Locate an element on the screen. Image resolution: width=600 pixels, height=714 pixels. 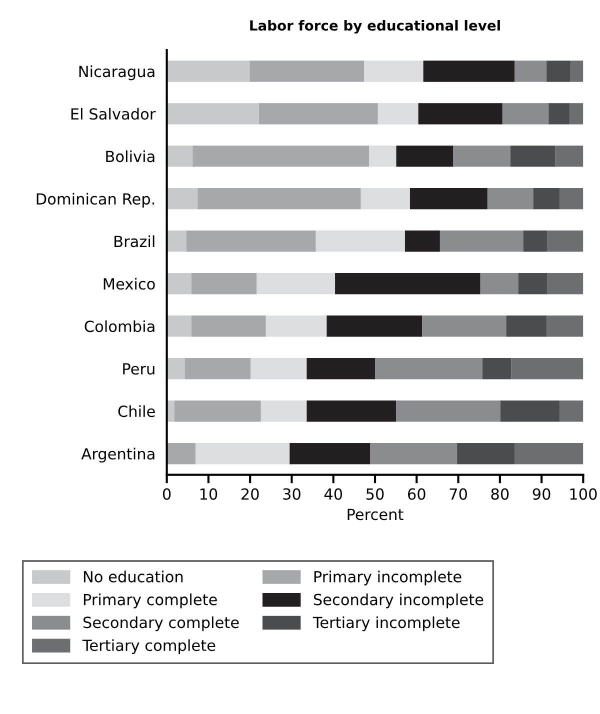
x-tick-label: 0 is located at coordinates (166, 494).